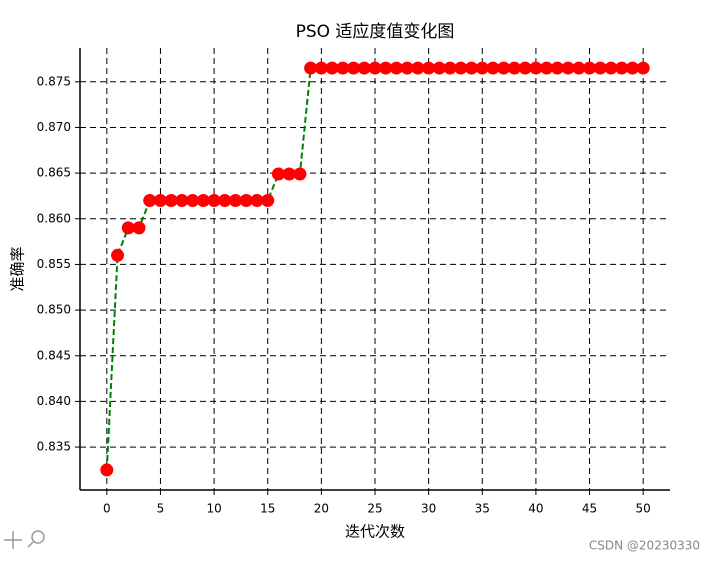  I want to click on y-tick-label: 0.855, so click(54, 264).